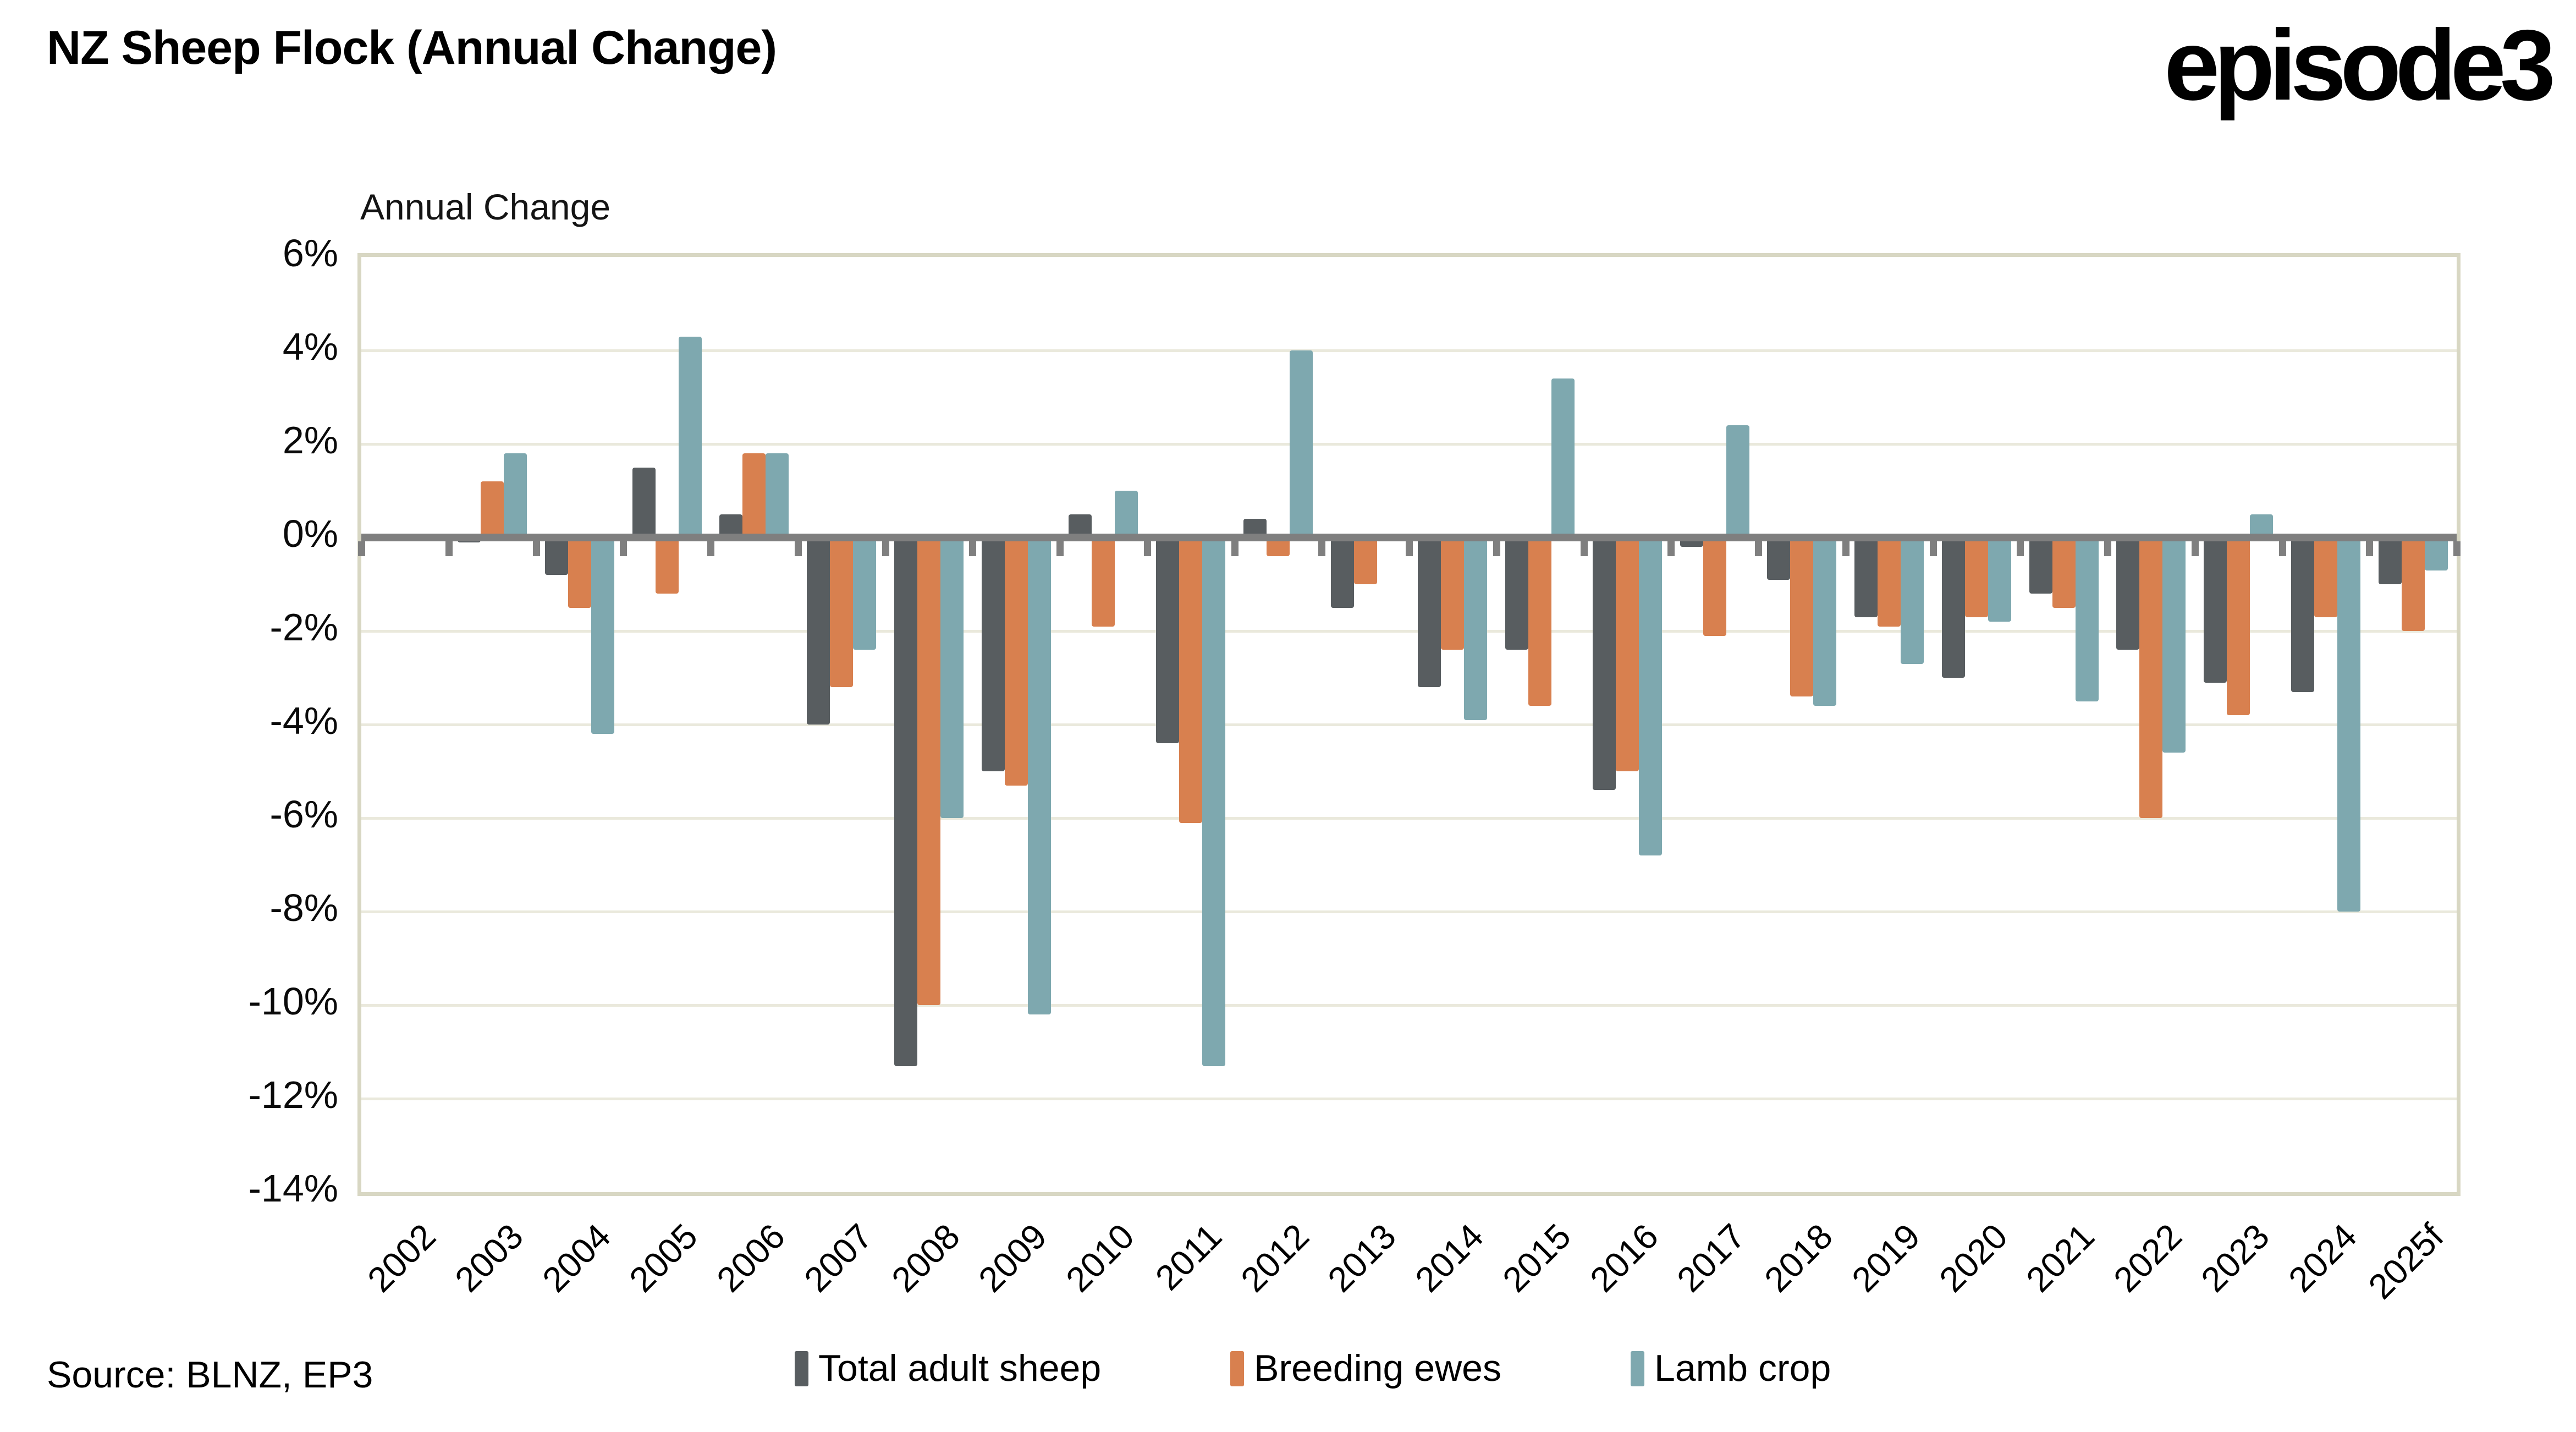 The height and width of the screenshot is (1432, 2576). Describe the element at coordinates (663, 1258) in the screenshot. I see `x-tick-label-2005: 2005` at that location.